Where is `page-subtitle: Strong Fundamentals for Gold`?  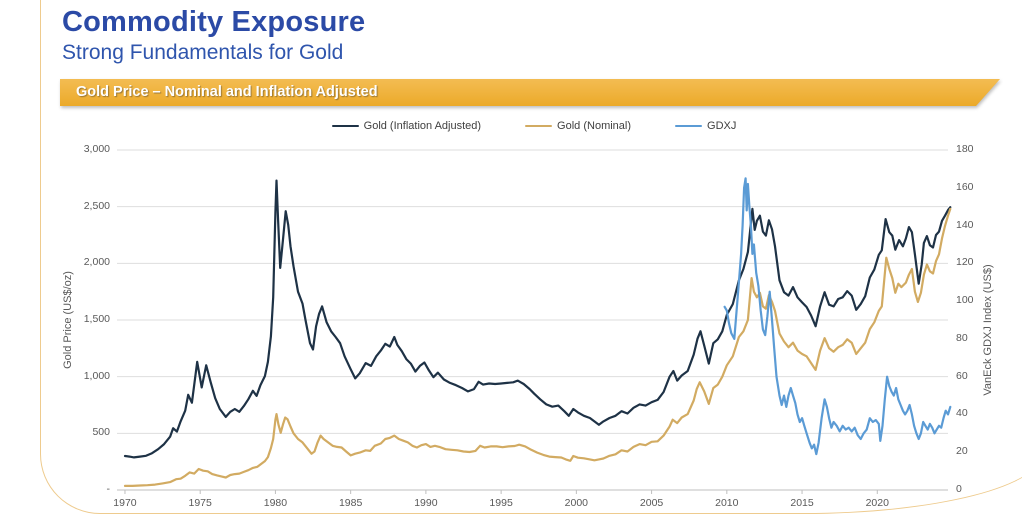 page-subtitle: Strong Fundamentals for Gold is located at coordinates (203, 52).